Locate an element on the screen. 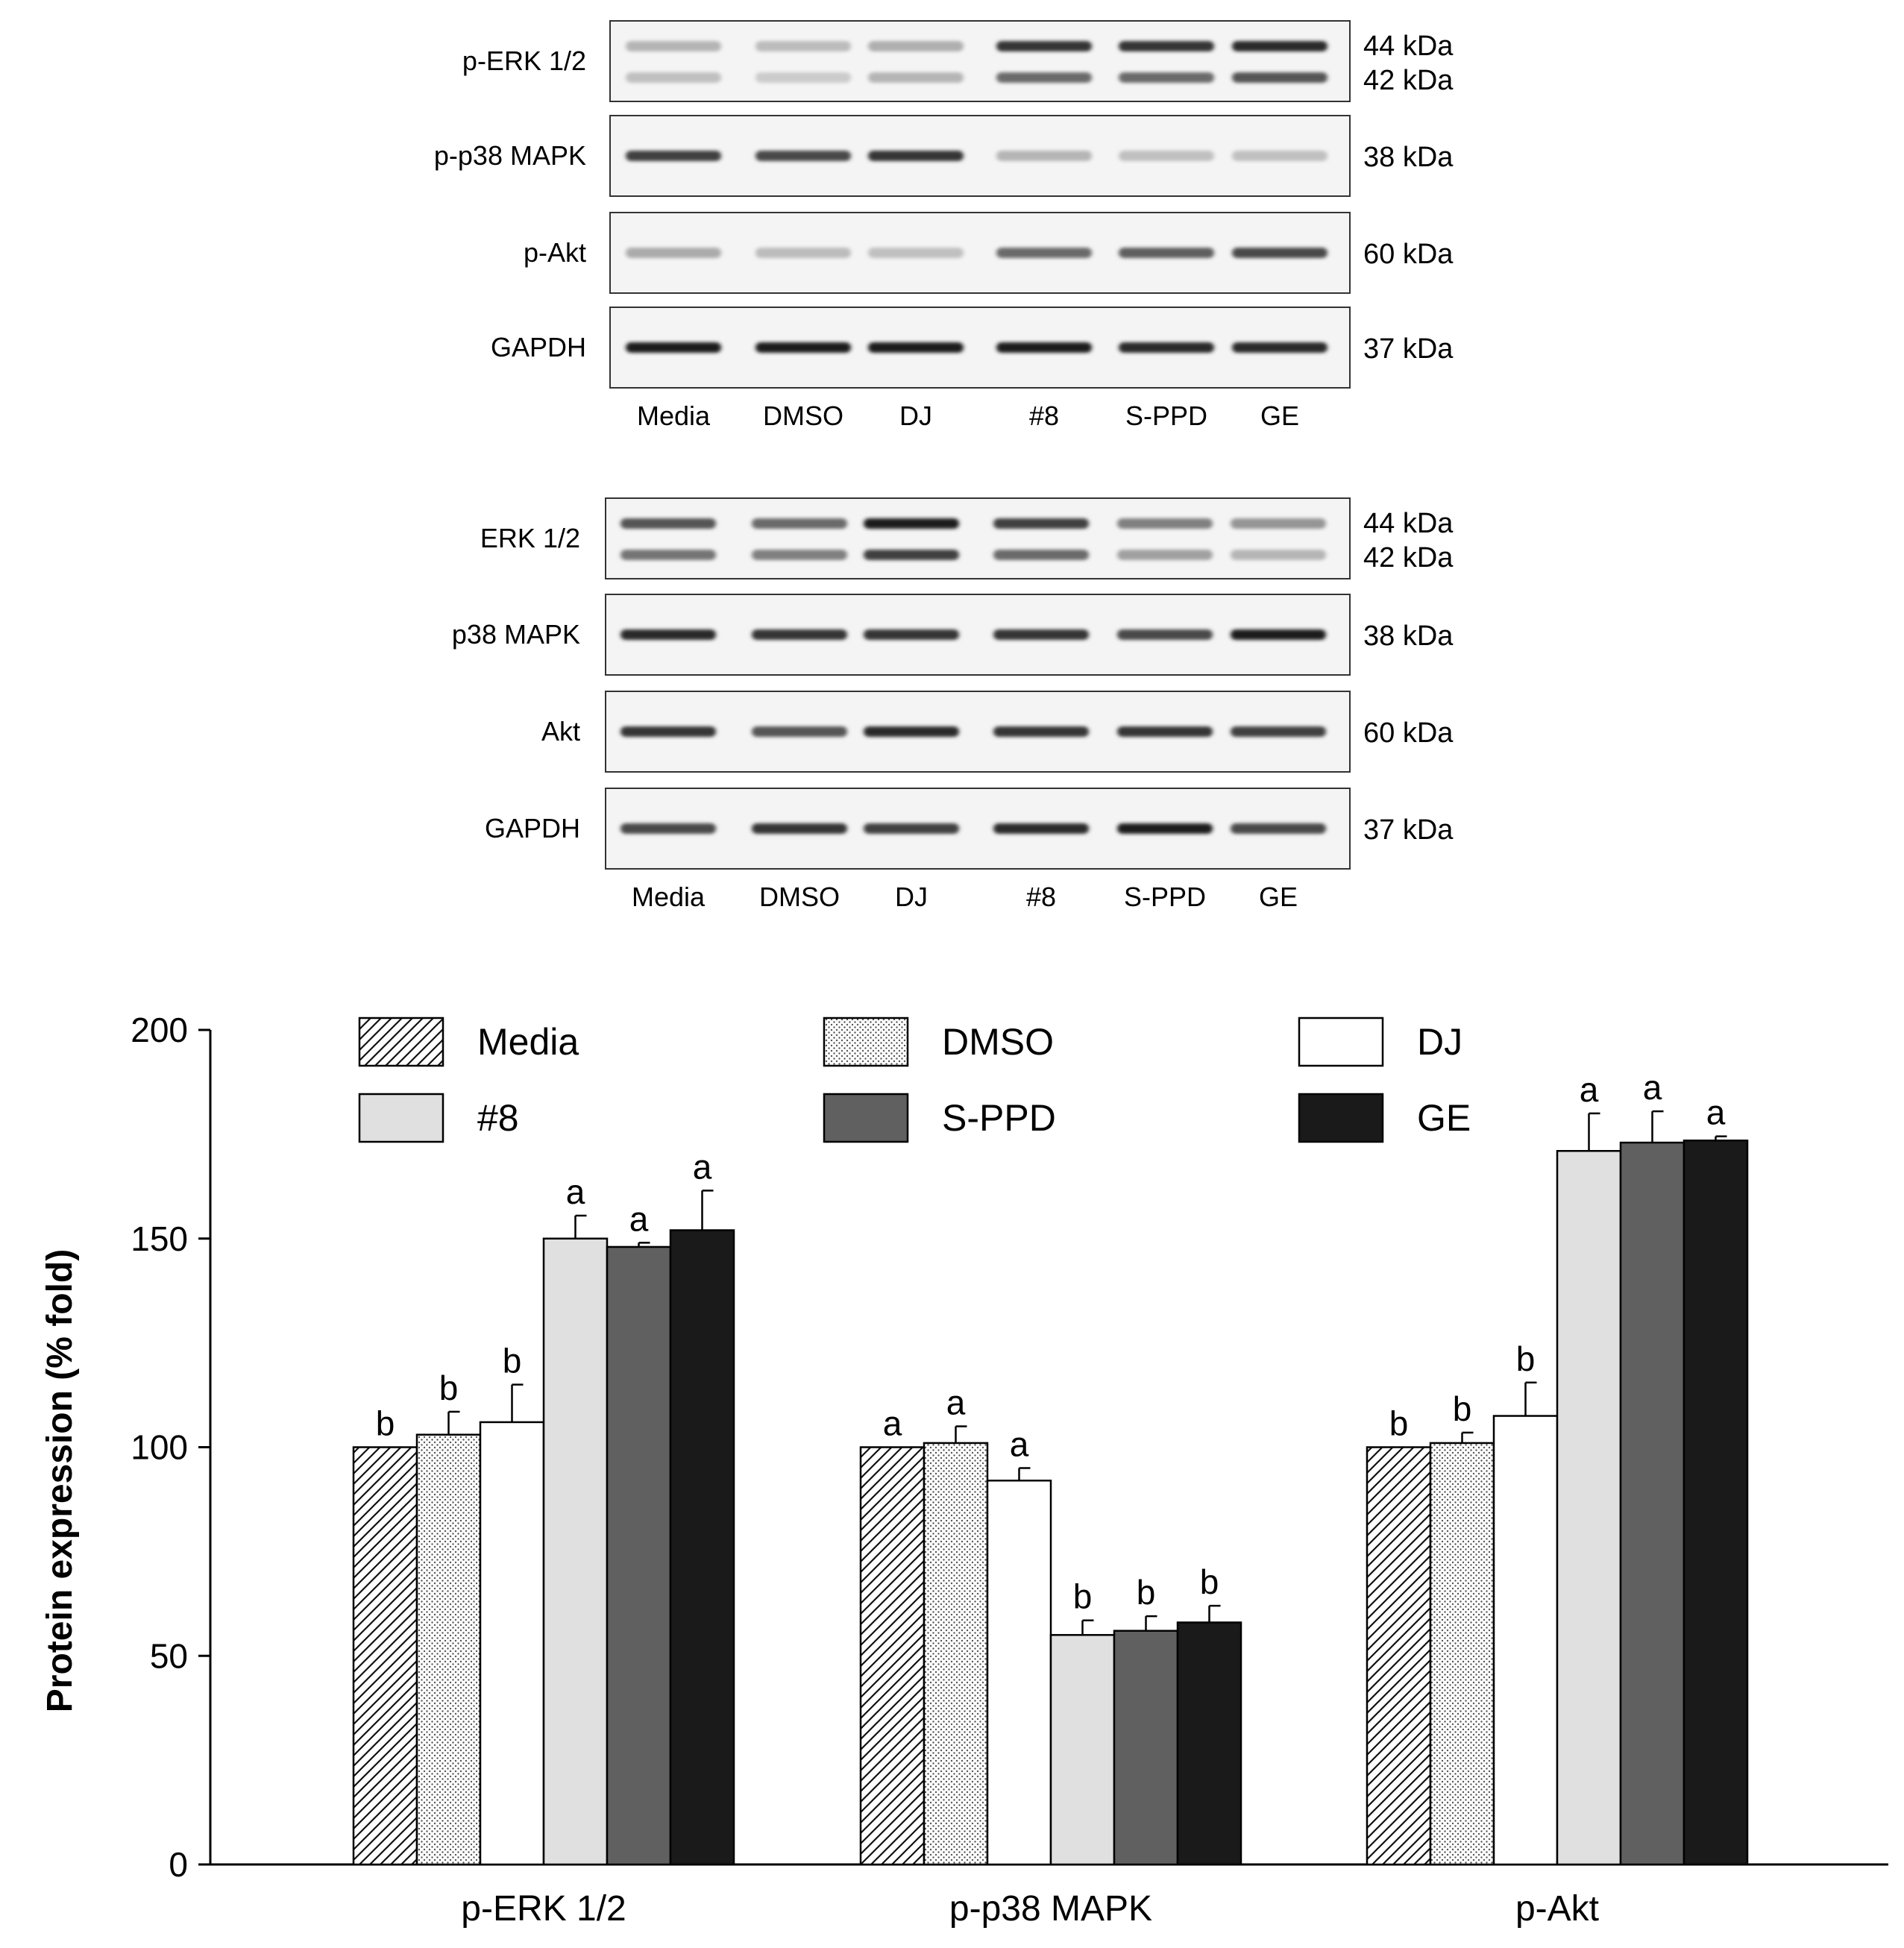 The width and height of the screenshot is (1904, 1948). bar-group: b b b a a a p-Akt is located at coordinates (1557, 1498).